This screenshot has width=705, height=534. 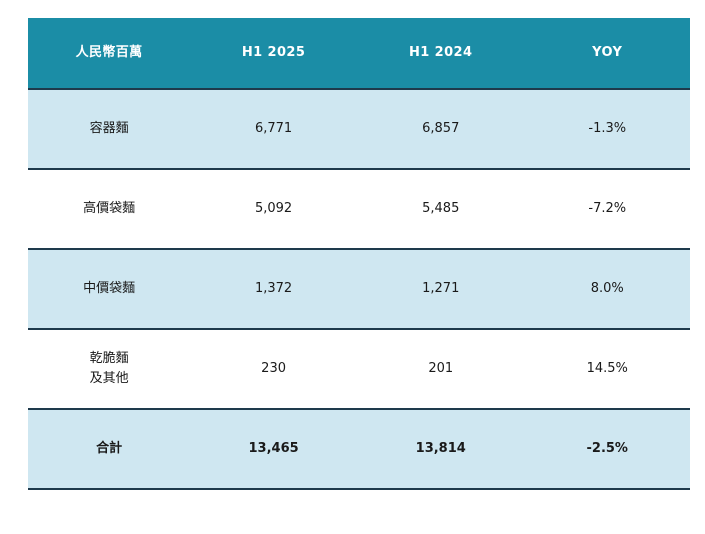 What do you see at coordinates (273, 448) in the screenshot?
I see `value-h1-2025: 13,465` at bounding box center [273, 448].